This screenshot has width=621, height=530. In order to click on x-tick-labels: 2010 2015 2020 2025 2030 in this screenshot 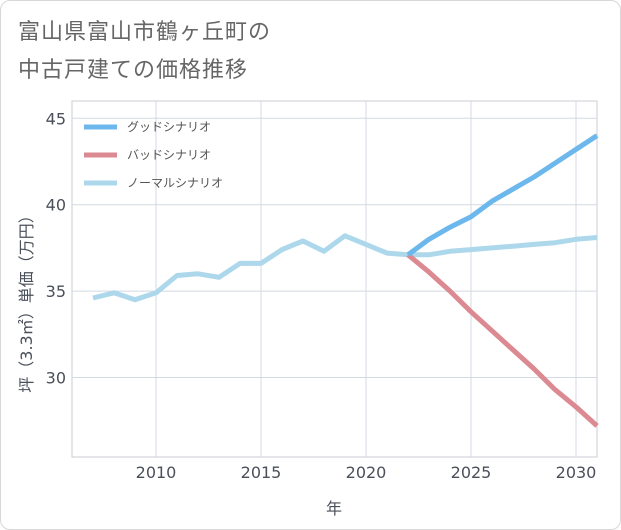, I will do `click(366, 472)`.